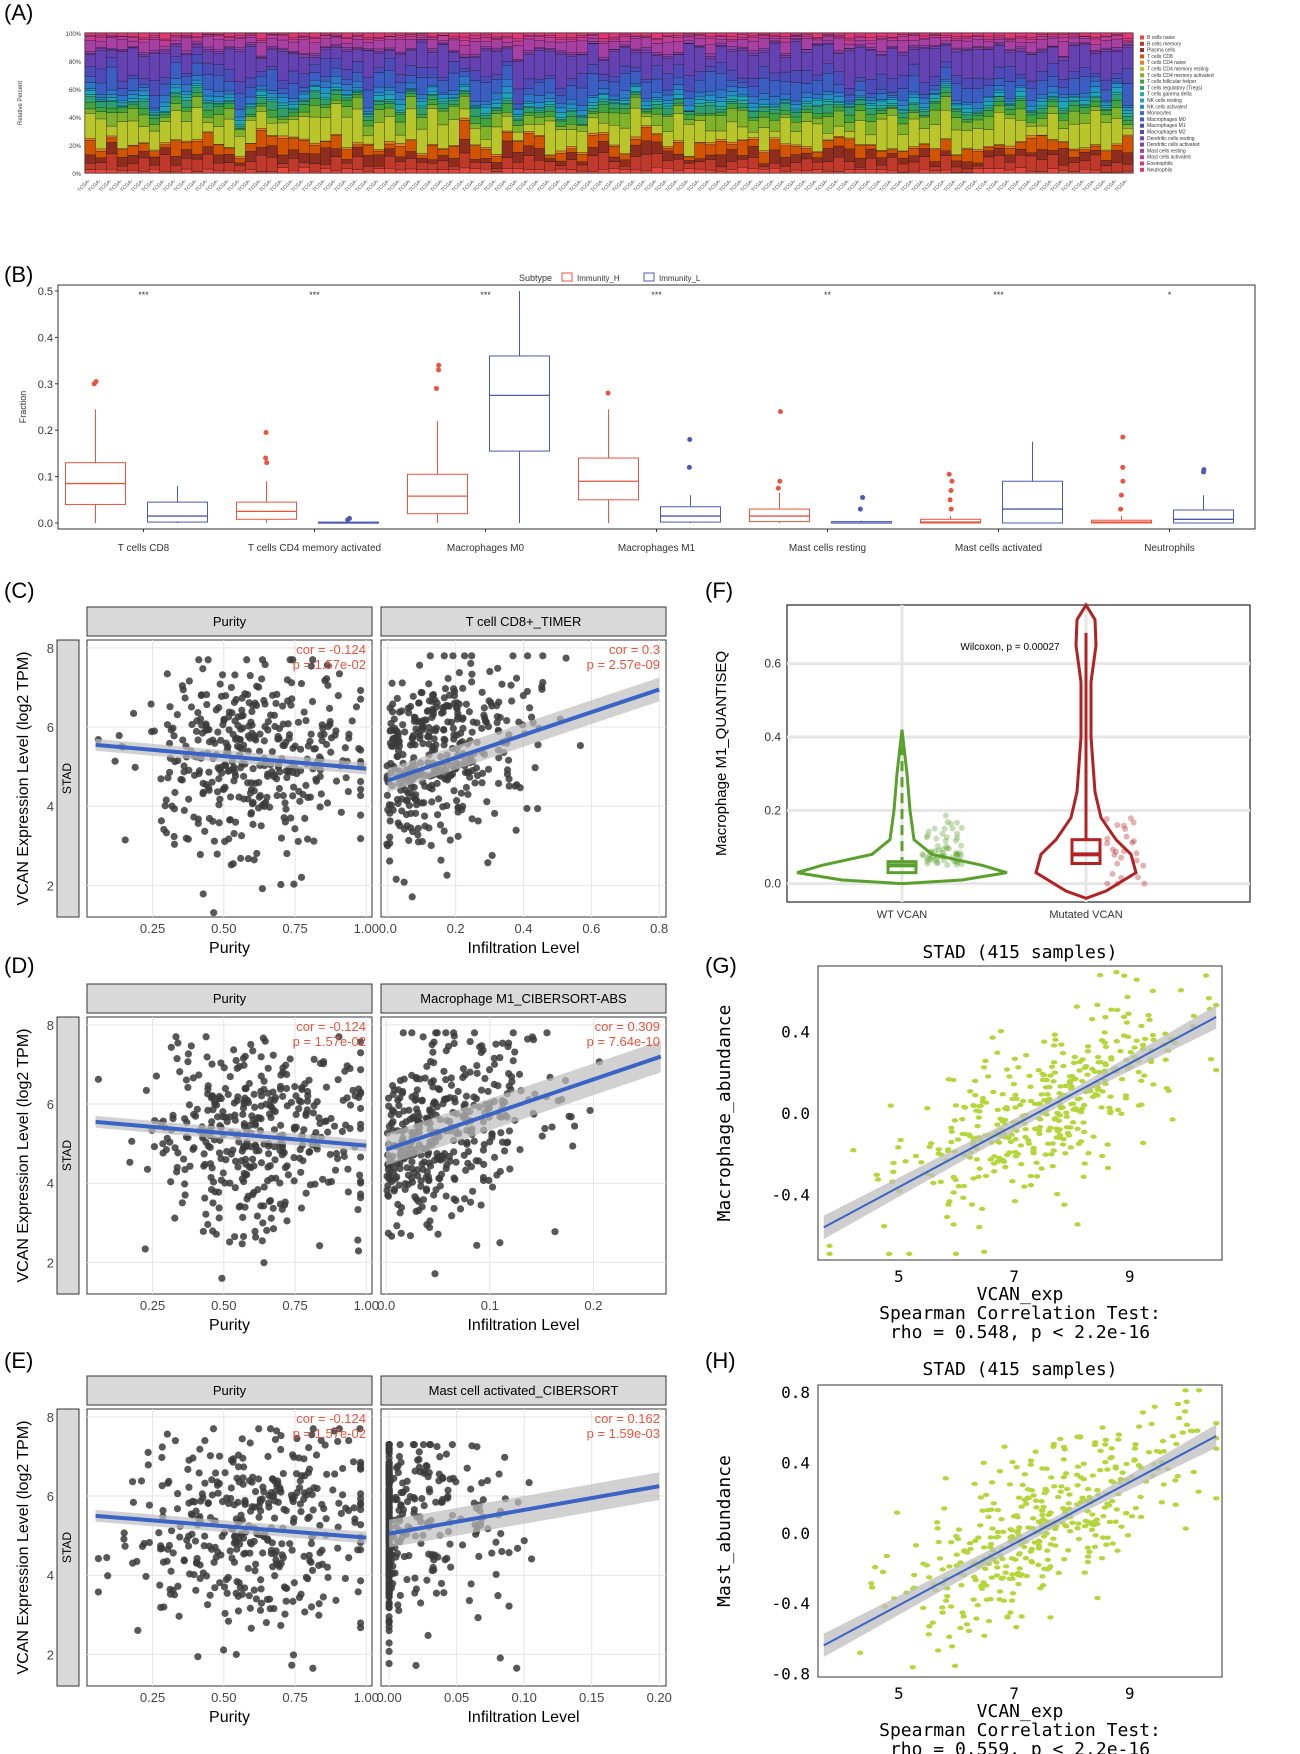 This screenshot has height=1754, width=1300. I want to click on x-tick-label: 0.20, so click(659, 1697).